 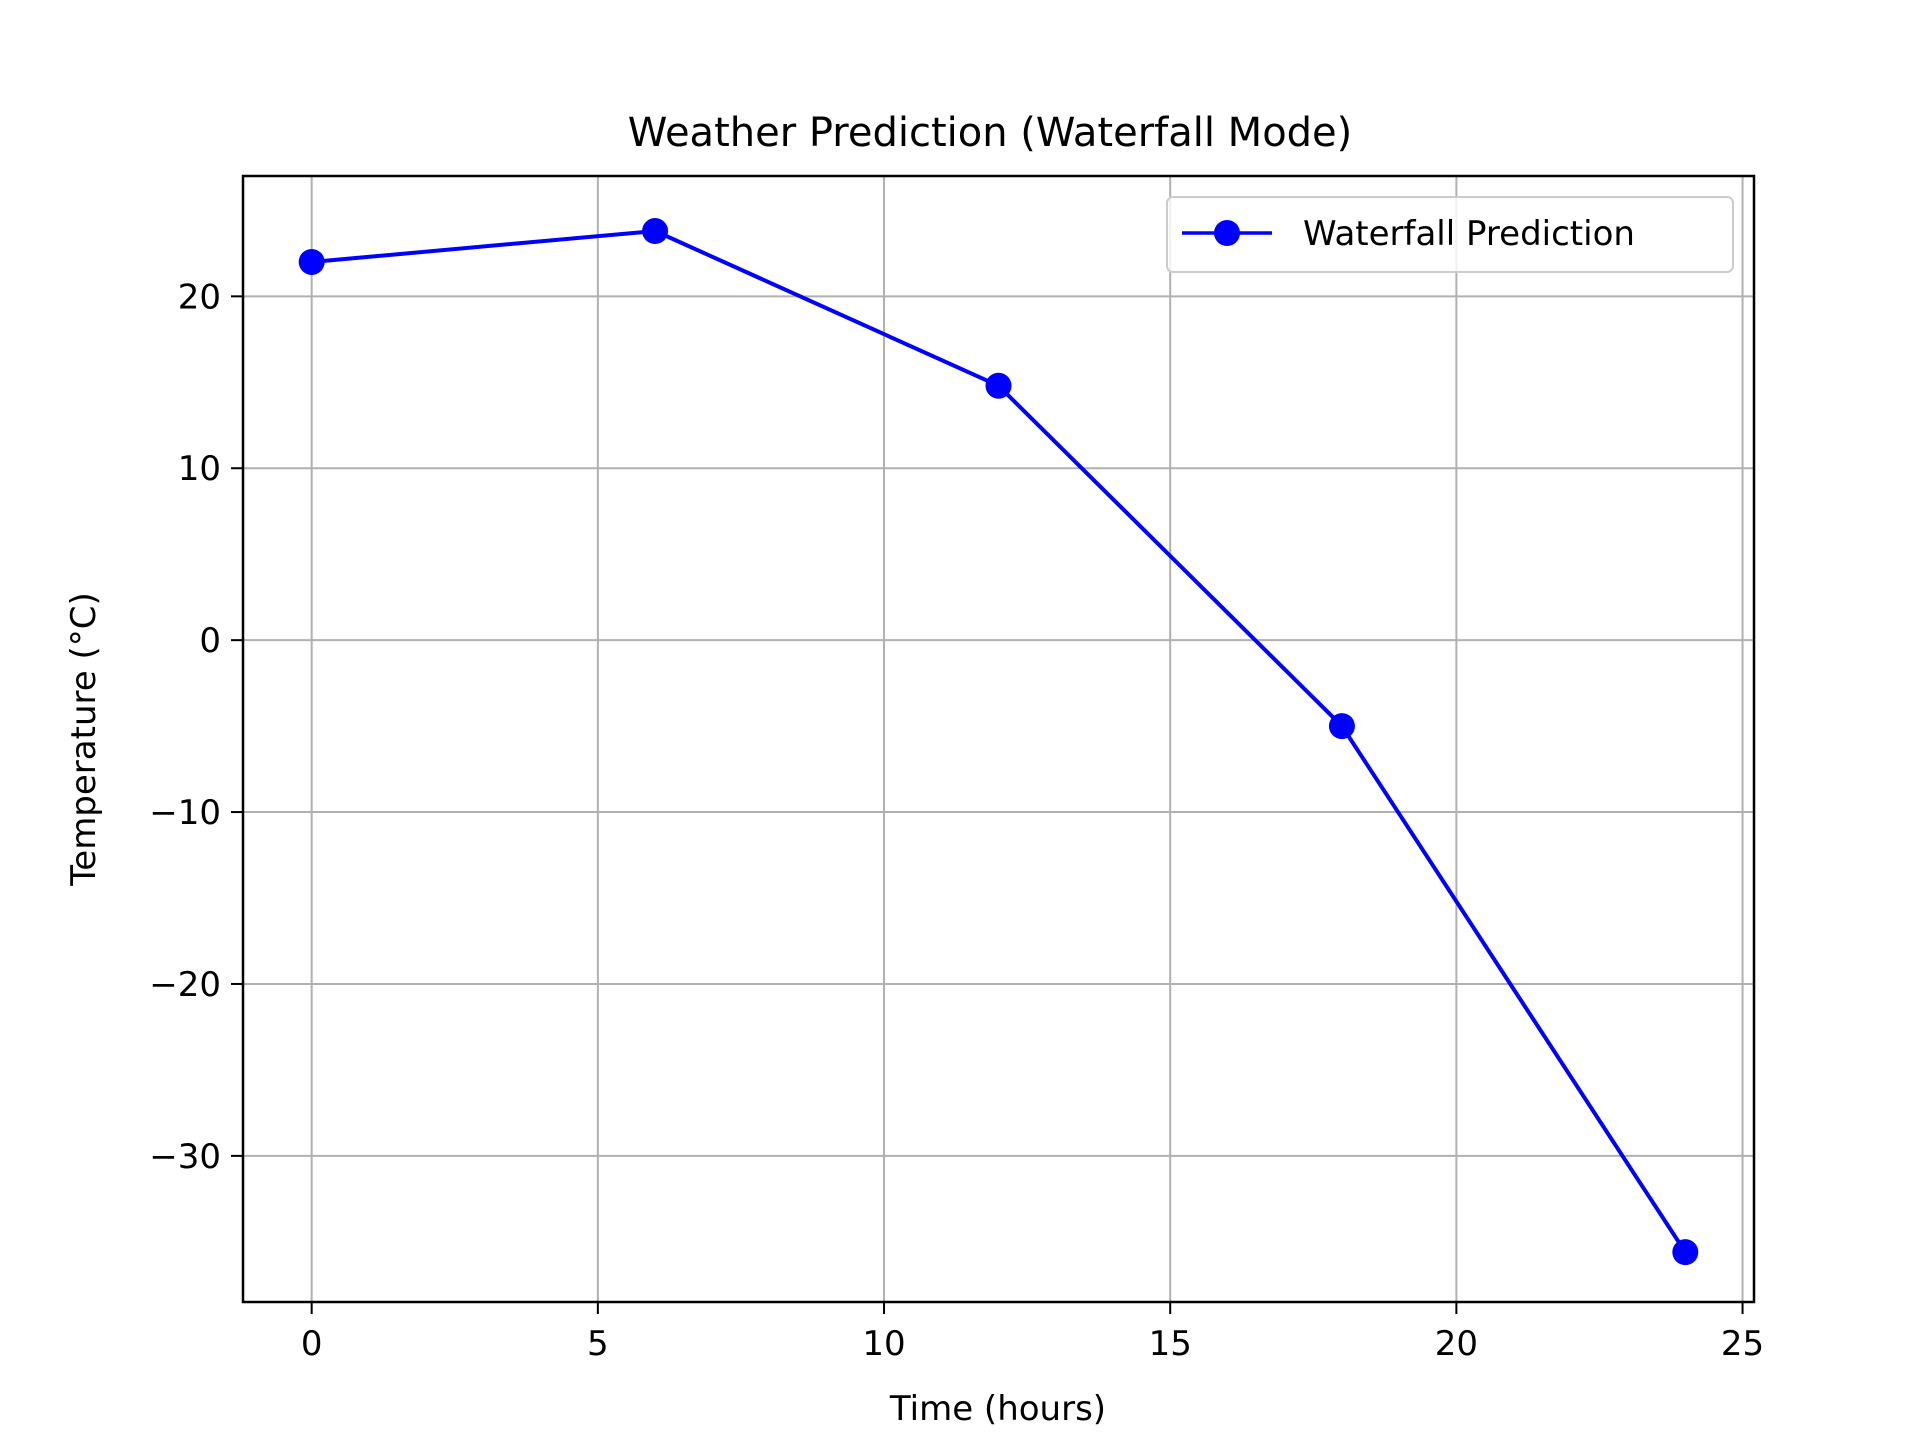 I want to click on legend-box, so click(x=1450, y=234).